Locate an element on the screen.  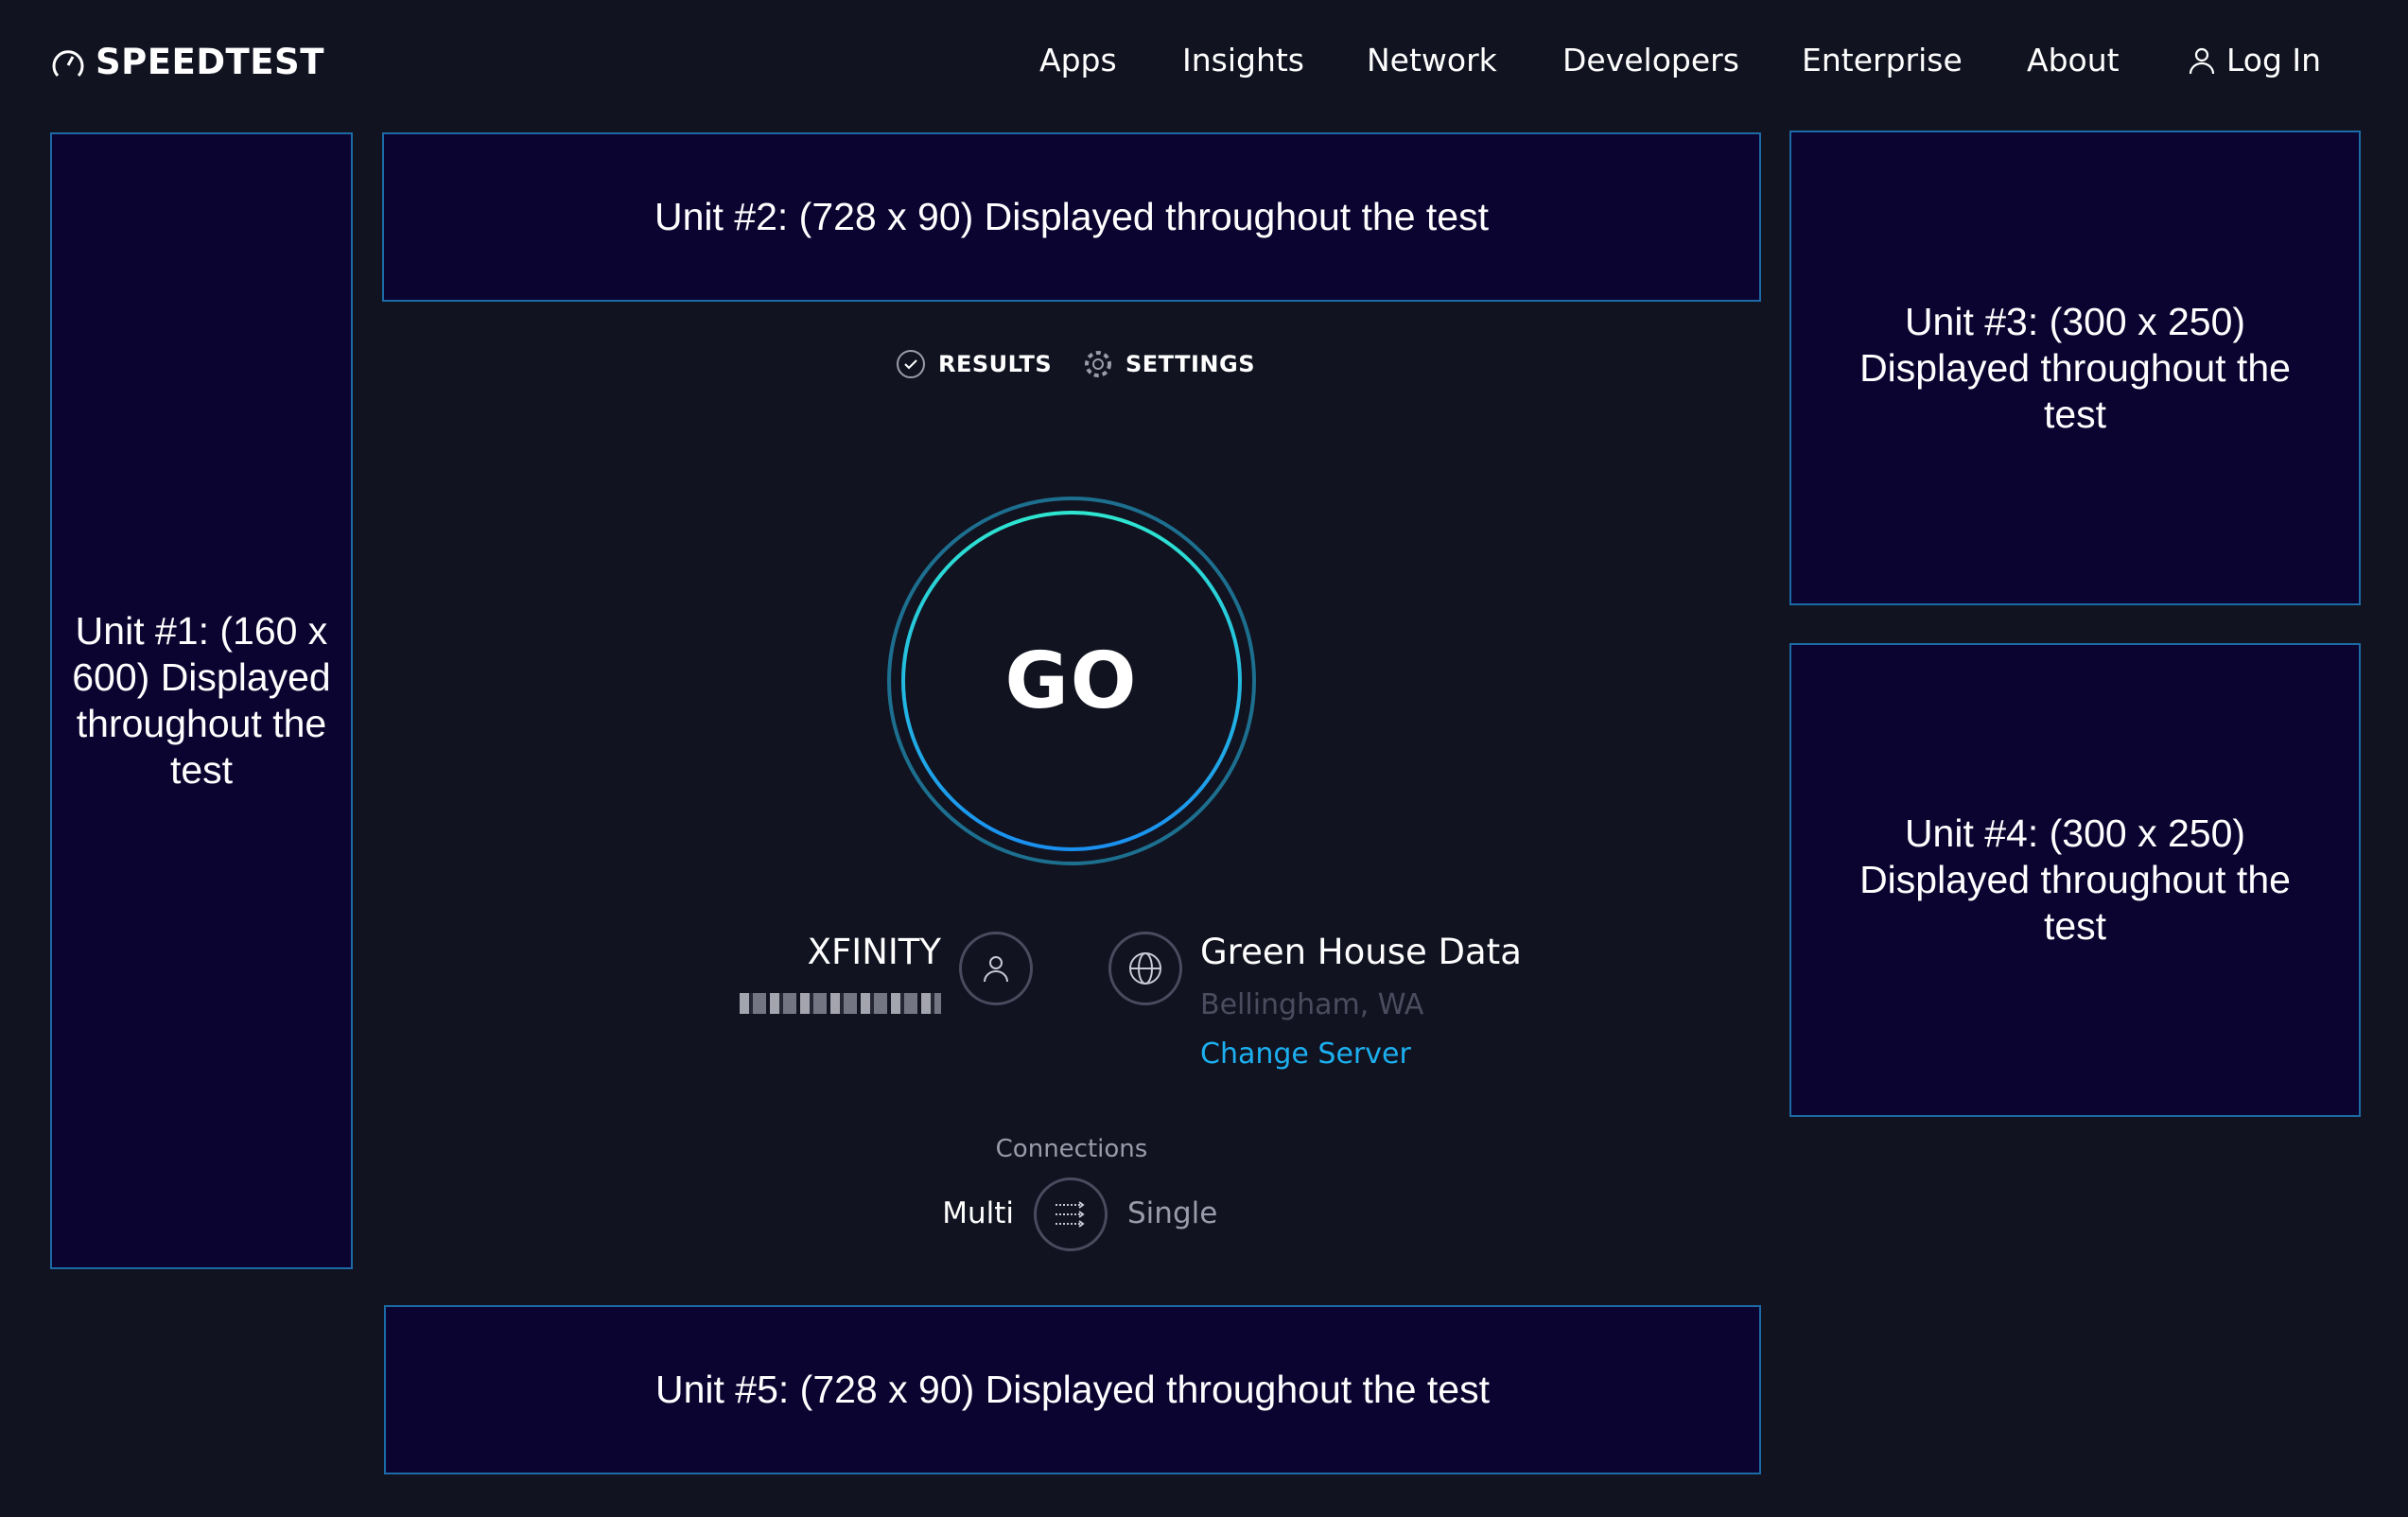
go-label: GO is located at coordinates (1071, 681).